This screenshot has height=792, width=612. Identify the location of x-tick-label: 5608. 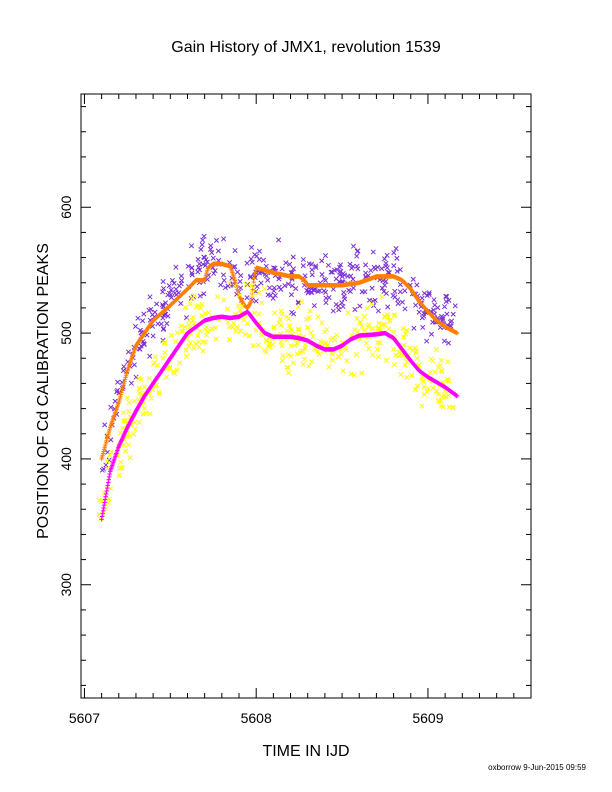
(256, 718).